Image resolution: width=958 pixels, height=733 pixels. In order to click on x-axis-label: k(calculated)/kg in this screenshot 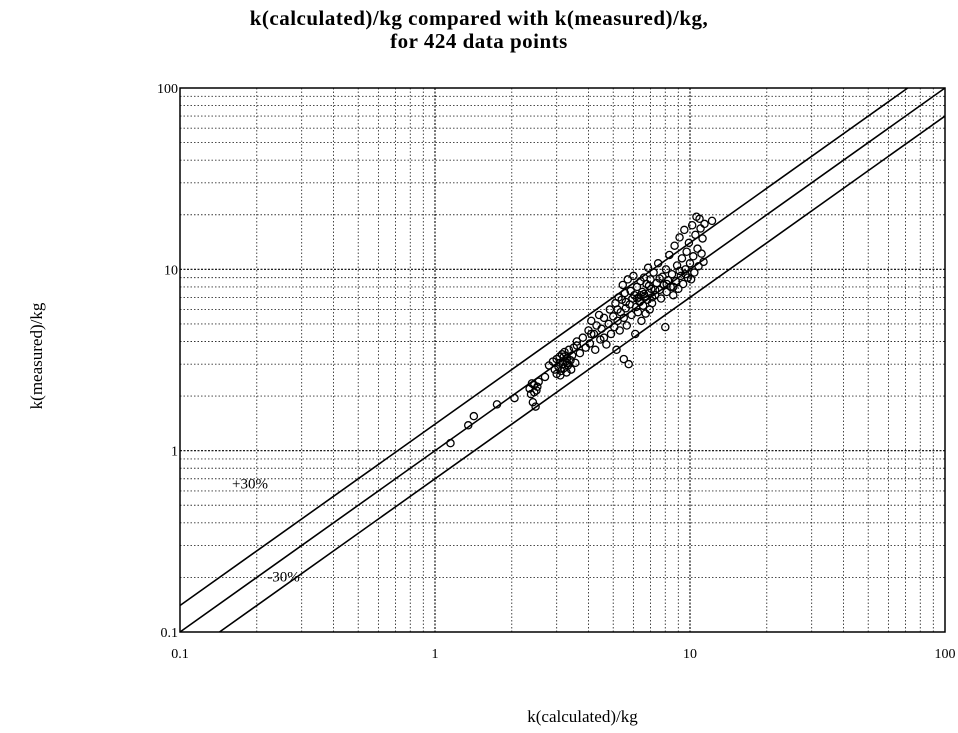, I will do `click(582, 716)`.